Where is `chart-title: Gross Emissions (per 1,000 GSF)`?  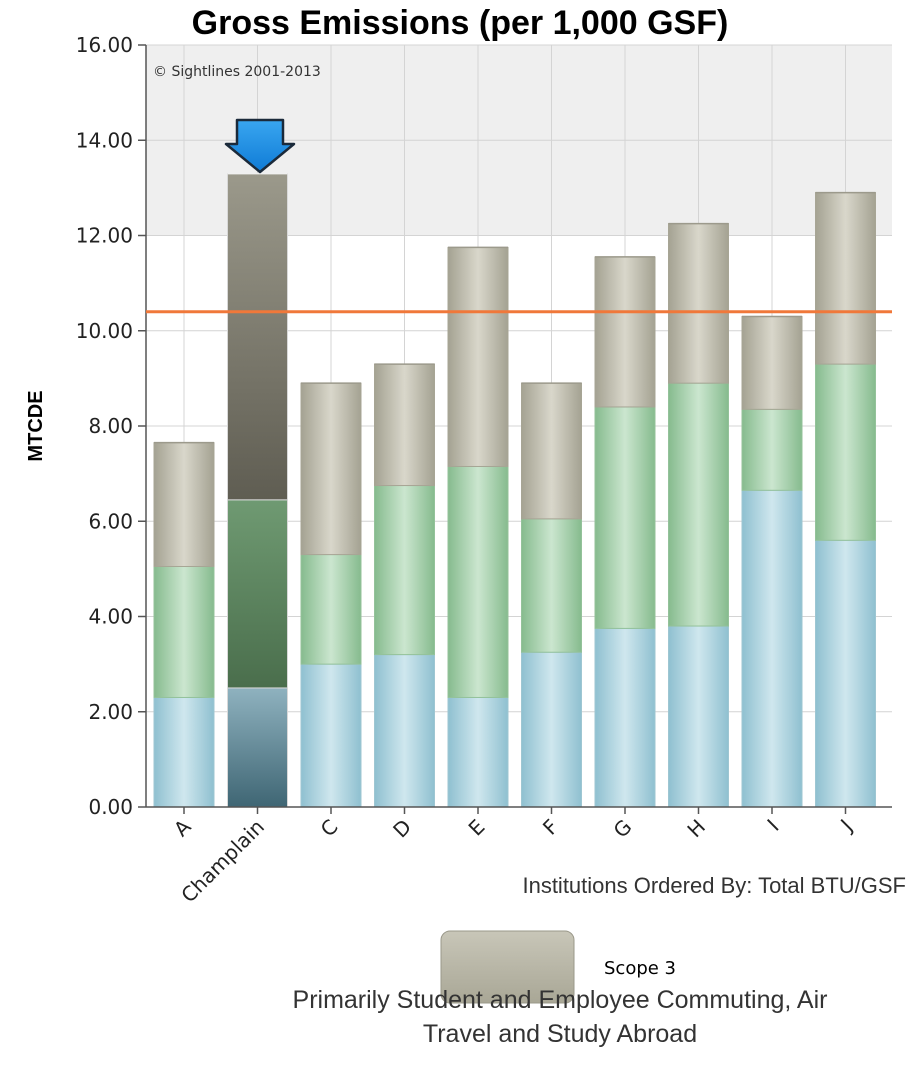
chart-title: Gross Emissions (per 1,000 GSF) is located at coordinates (460, 23).